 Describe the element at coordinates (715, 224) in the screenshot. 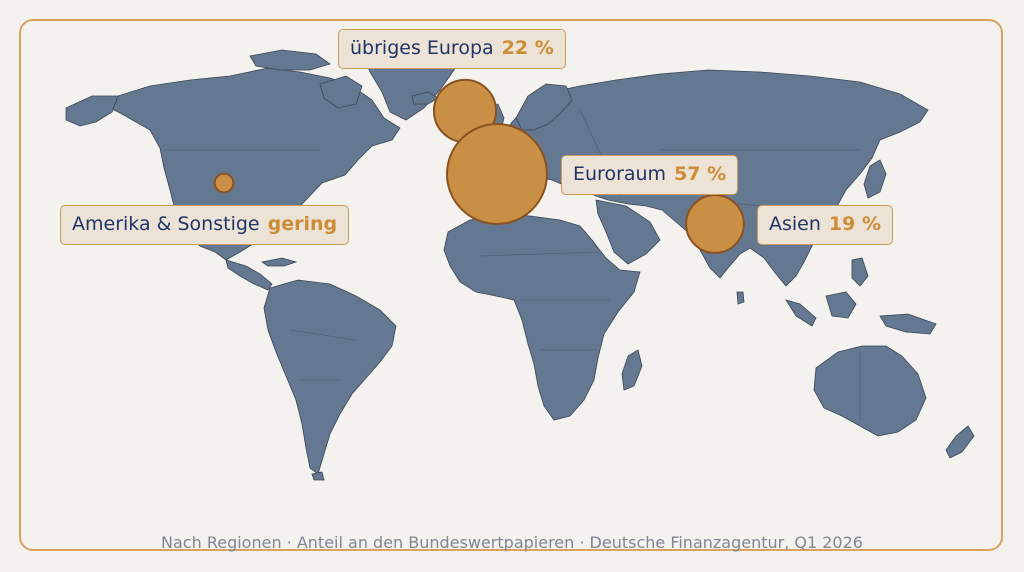

I see `bubble-asien` at that location.